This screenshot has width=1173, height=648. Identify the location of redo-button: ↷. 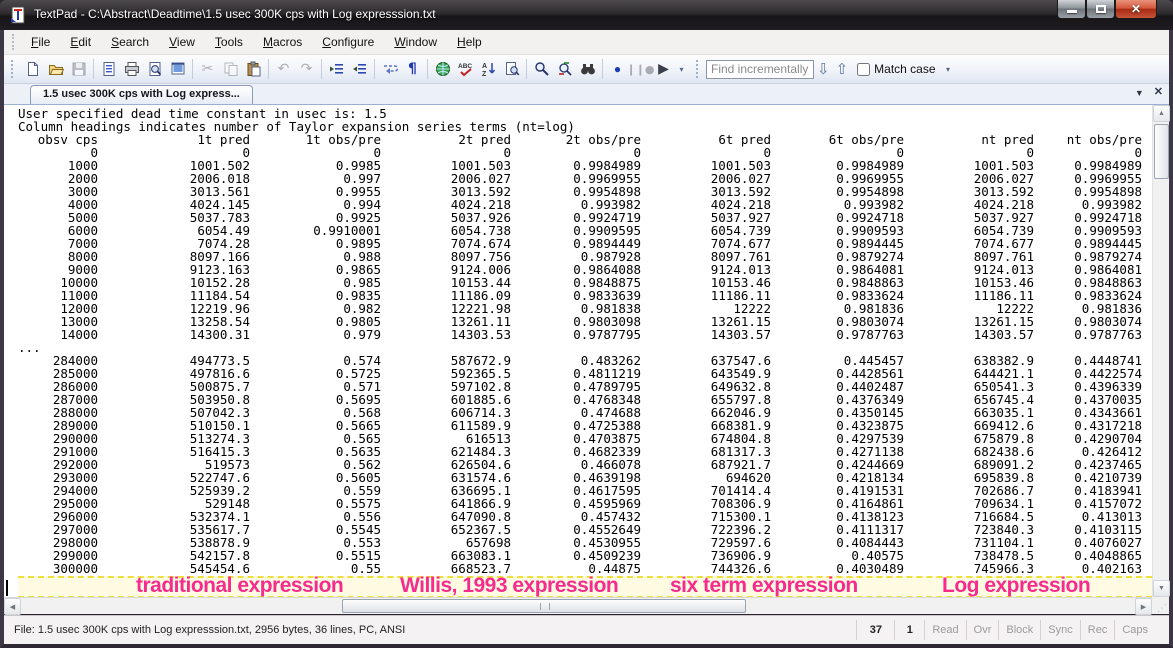
(306, 69).